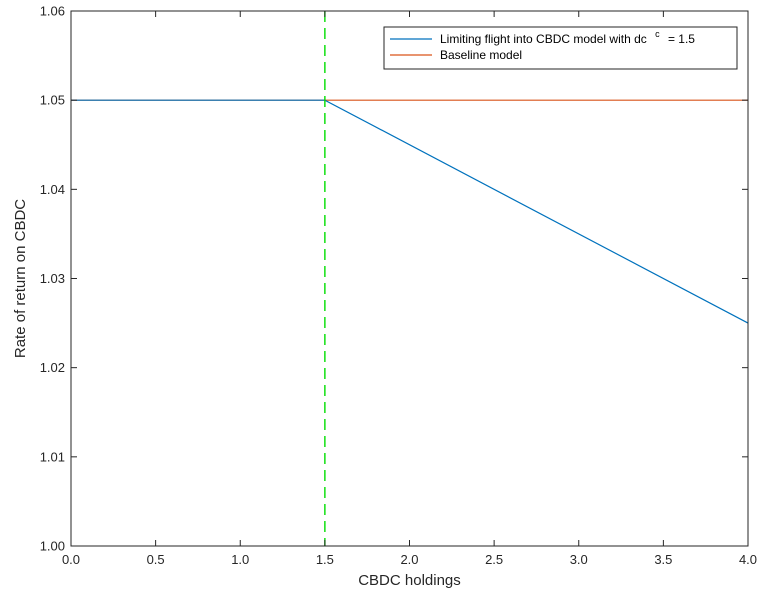 Image resolution: width=760 pixels, height=594 pixels. Describe the element at coordinates (494, 559) in the screenshot. I see `x-tick-label: 2.5` at that location.